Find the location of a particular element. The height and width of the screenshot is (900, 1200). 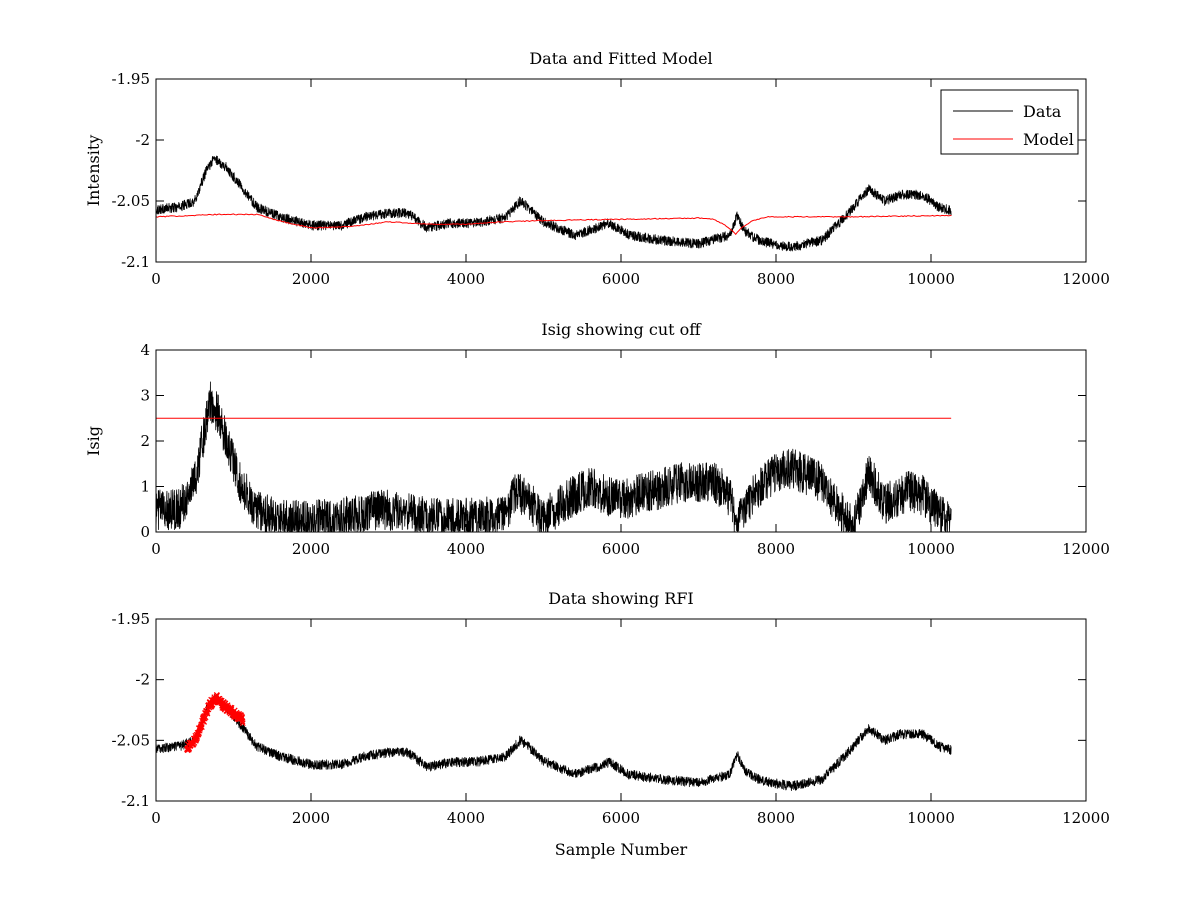

series-model is located at coordinates (554, 224).